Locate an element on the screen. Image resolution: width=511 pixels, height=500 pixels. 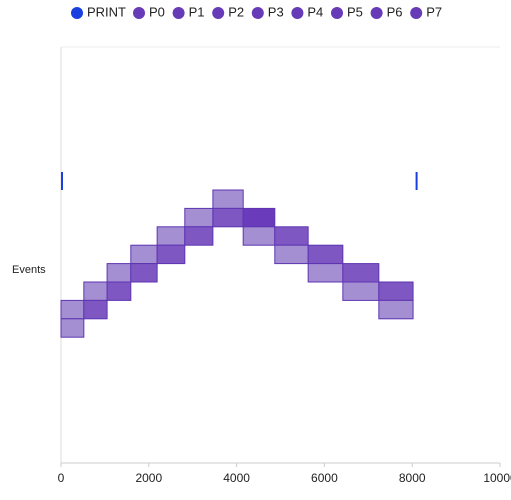
legend-label: P5 is located at coordinates (355, 11).